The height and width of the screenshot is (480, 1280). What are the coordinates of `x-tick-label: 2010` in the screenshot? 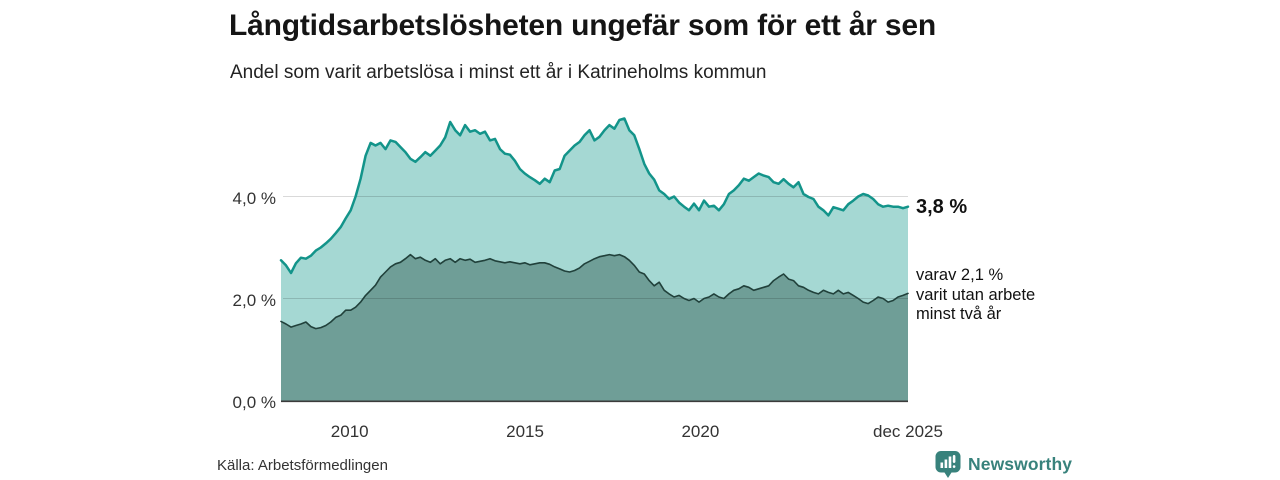 It's located at (349, 431).